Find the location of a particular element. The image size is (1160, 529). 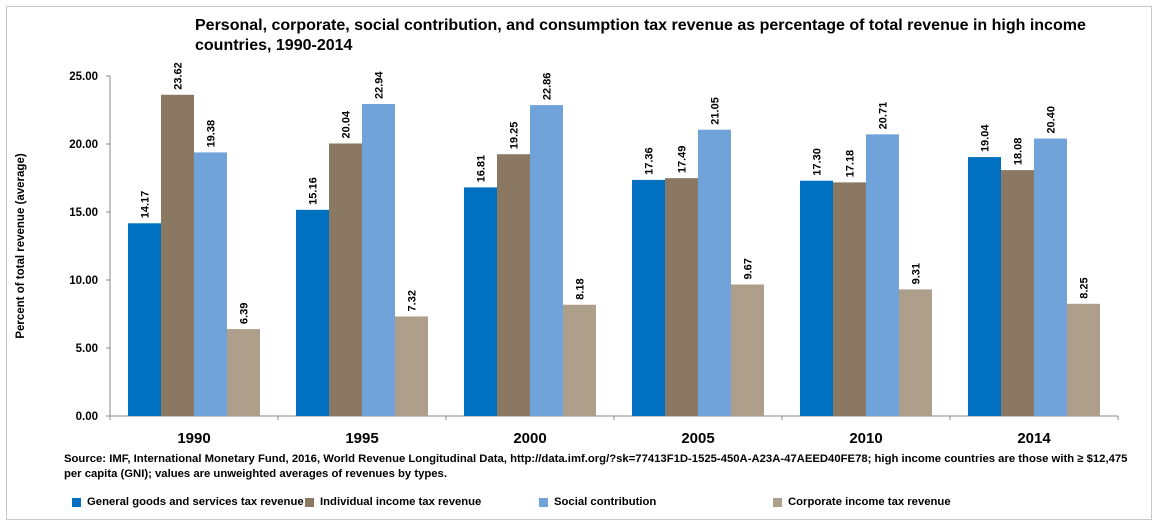

legend-label: Social contribution is located at coordinates (605, 502).